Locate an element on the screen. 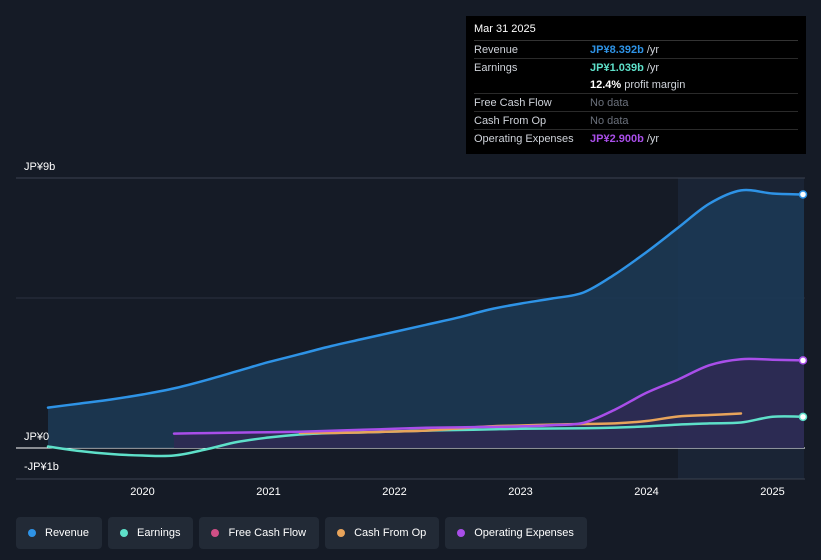 Image resolution: width=821 pixels, height=560 pixels. y-label-top: JP¥9b is located at coordinates (39, 167).